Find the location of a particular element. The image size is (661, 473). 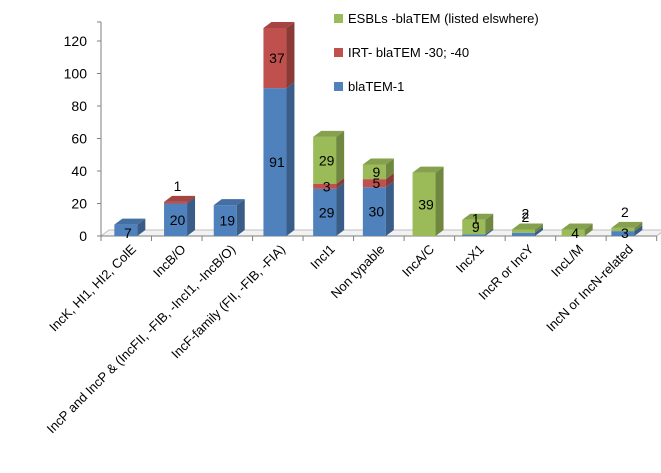

y-tick-label: 60 is located at coordinates (79, 139).